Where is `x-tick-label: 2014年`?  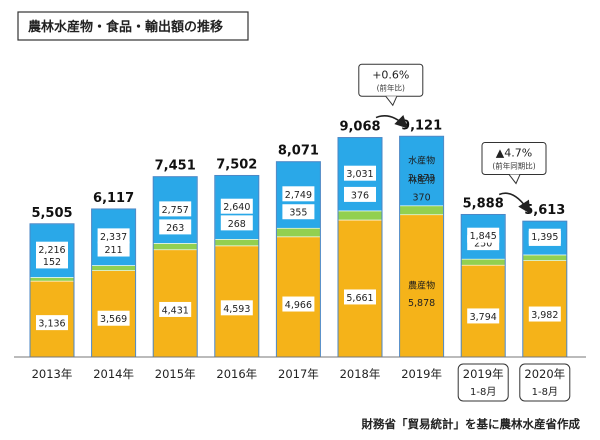 x-tick-label: 2014年 is located at coordinates (113, 374).